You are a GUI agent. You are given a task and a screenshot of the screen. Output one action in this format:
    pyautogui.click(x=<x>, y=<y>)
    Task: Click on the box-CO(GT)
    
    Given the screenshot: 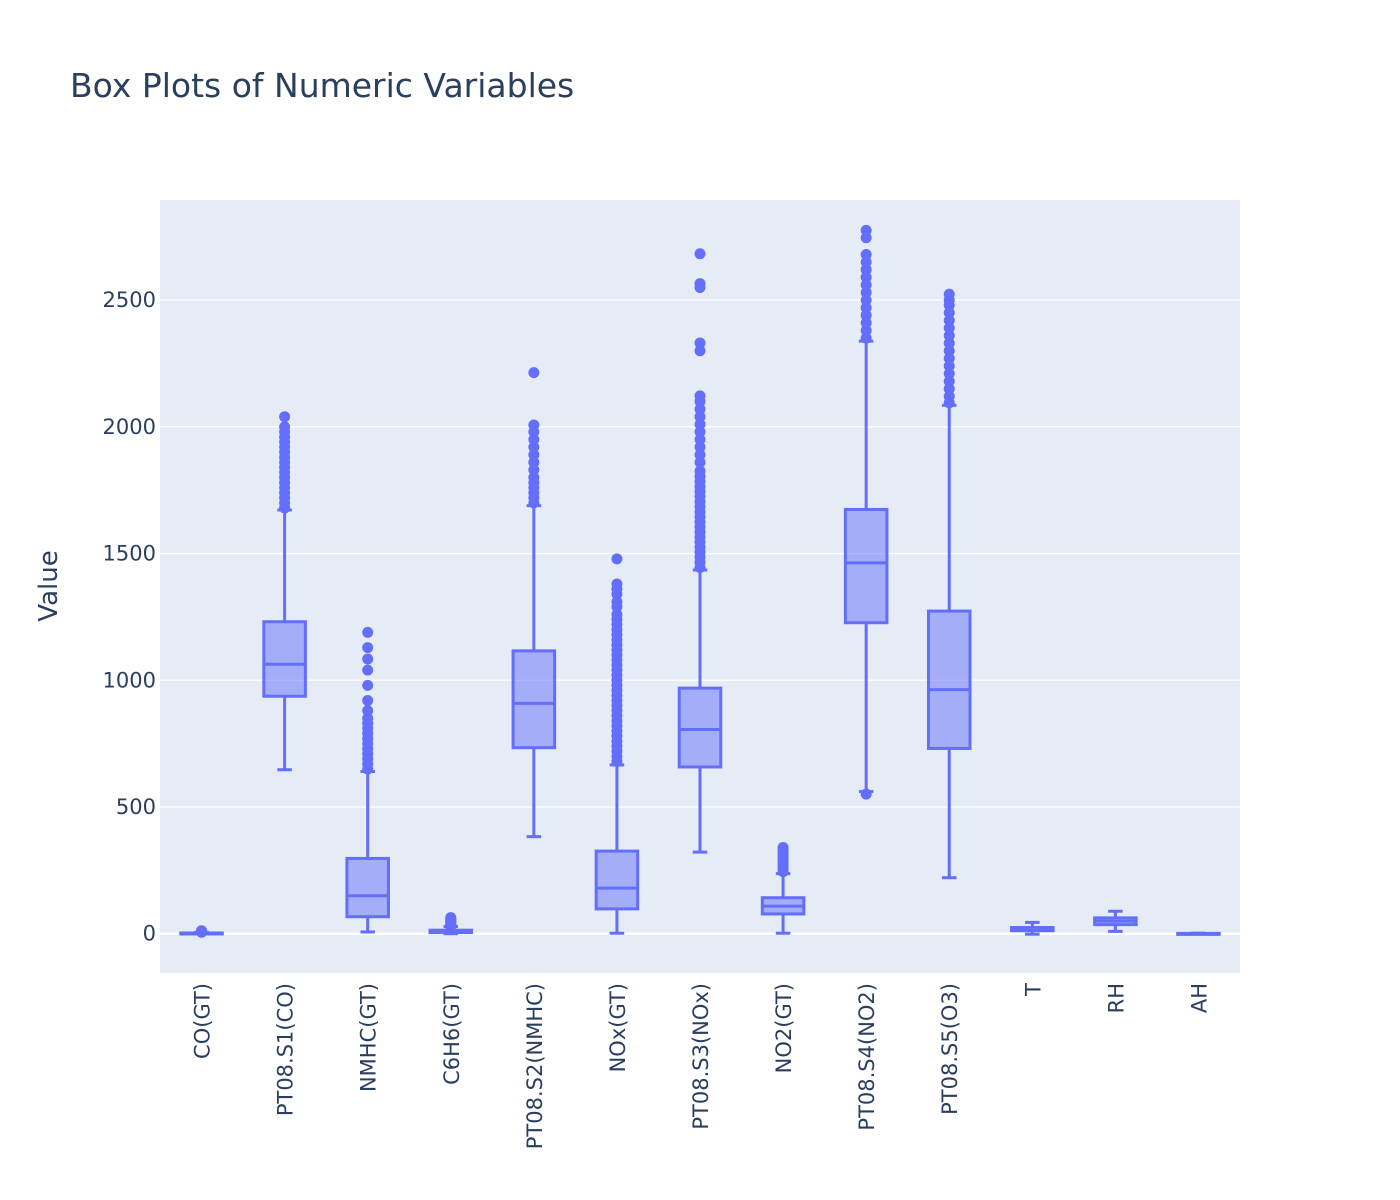 What is the action you would take?
    pyautogui.click(x=201, y=931)
    